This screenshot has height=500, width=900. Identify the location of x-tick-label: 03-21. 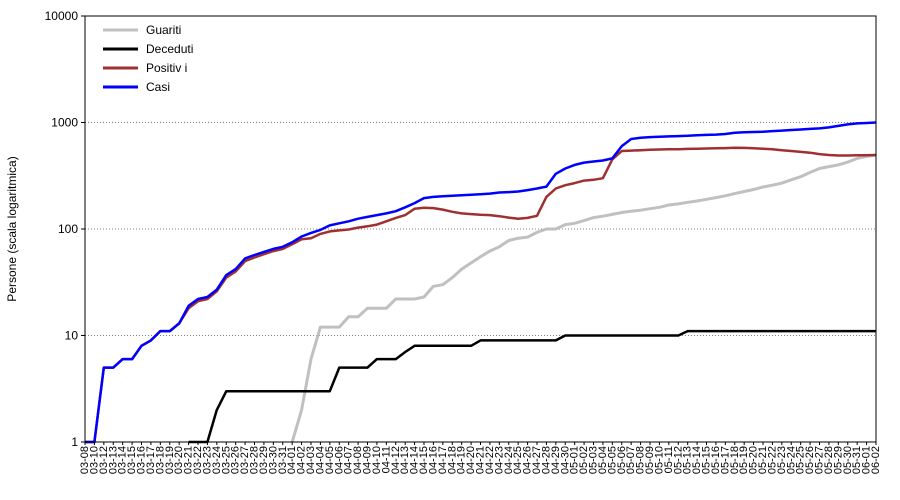
(189, 460).